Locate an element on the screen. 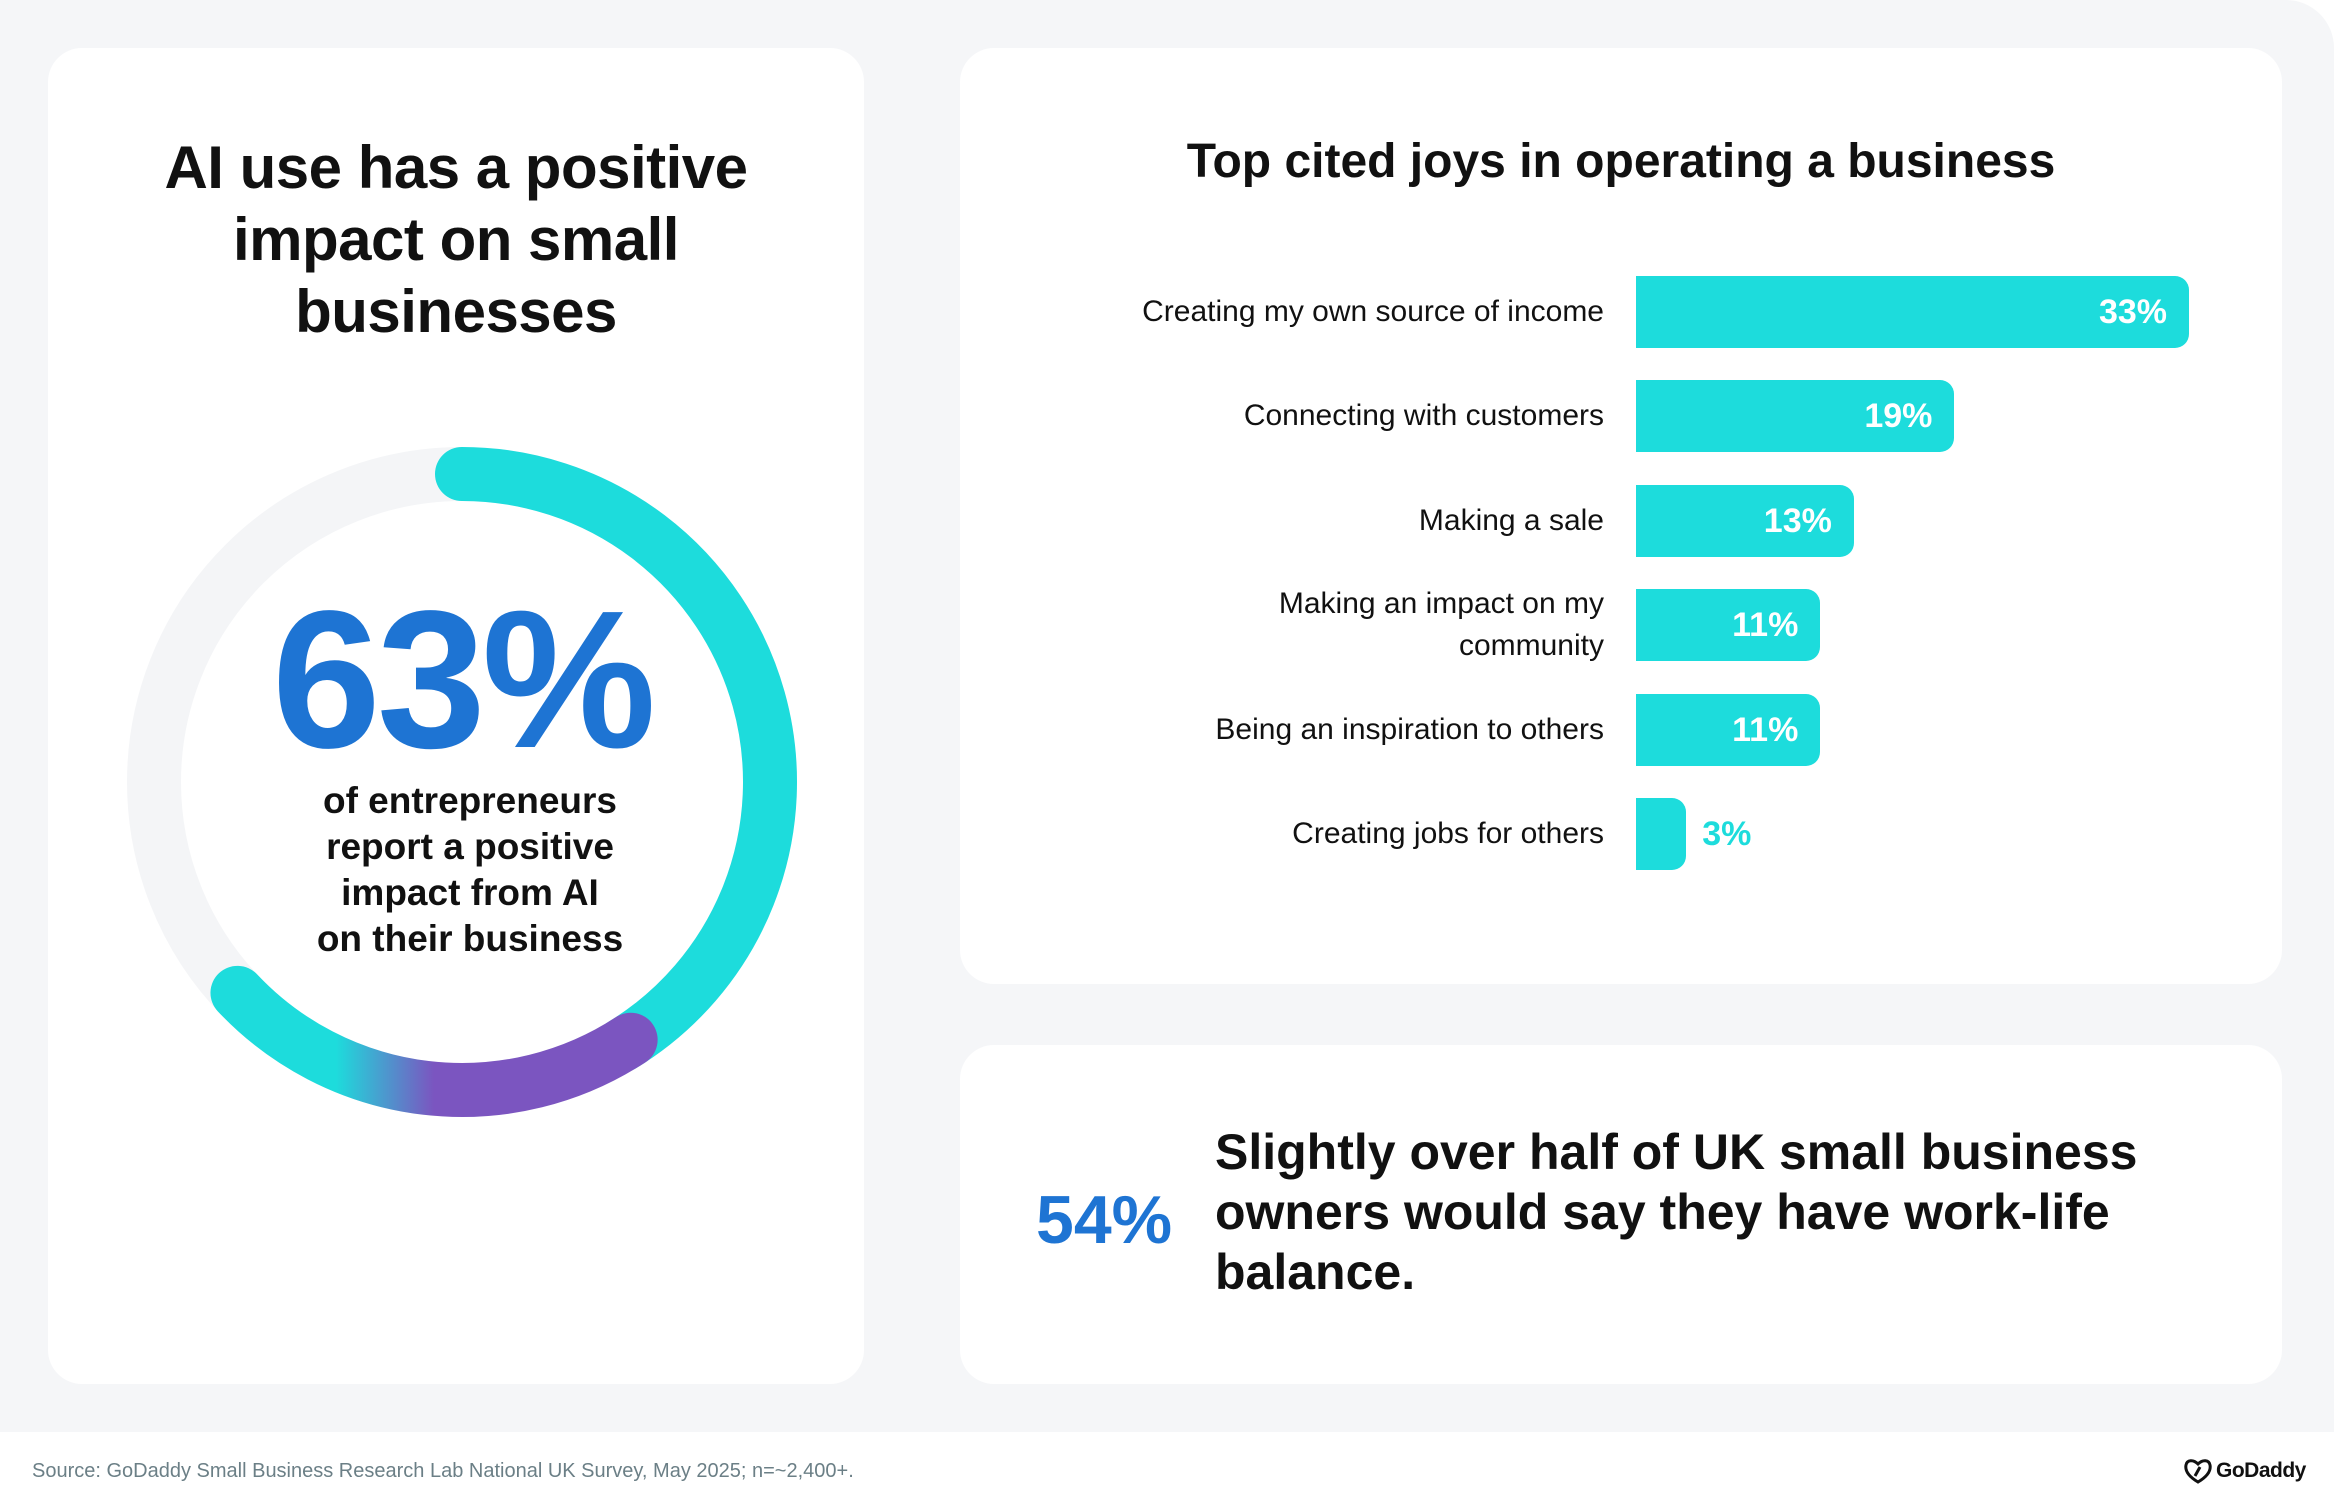 The image size is (2334, 1512). title-line: businesses is located at coordinates (456, 311).